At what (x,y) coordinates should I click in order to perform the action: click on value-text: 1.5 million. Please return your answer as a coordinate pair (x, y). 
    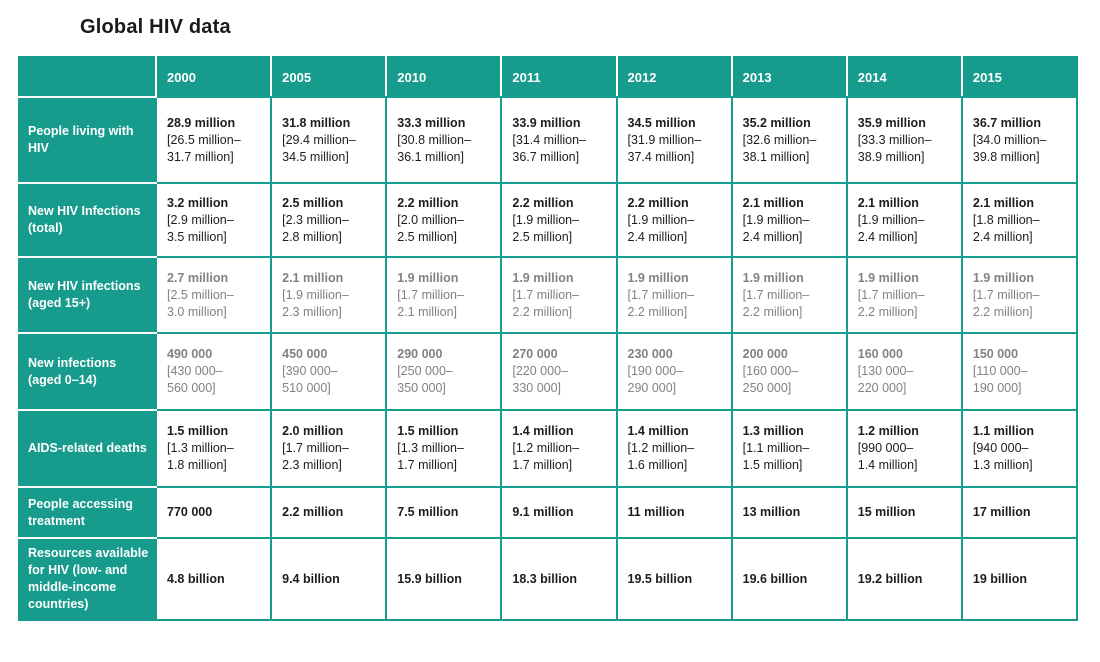
    Looking at the image, I should click on (198, 431).